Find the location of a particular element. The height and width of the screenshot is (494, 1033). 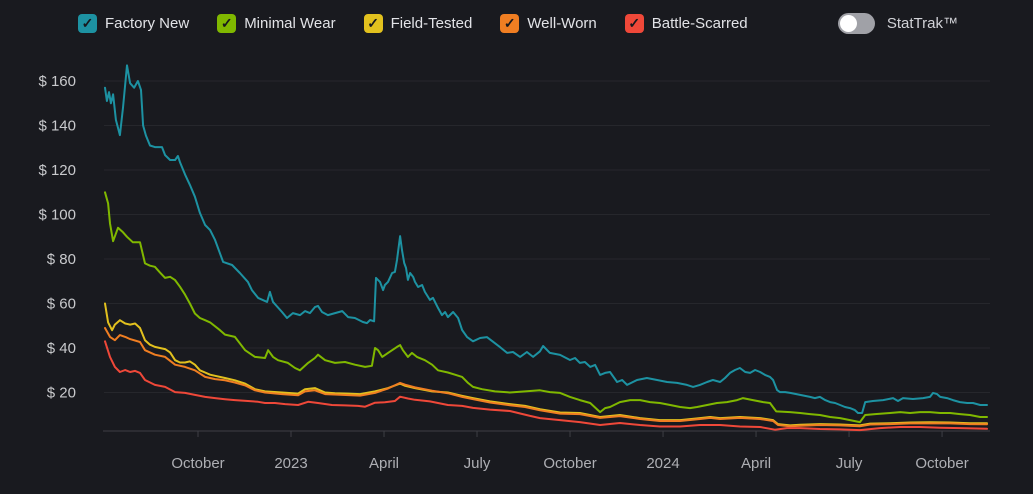

stattrak-control: StatTrak™ is located at coordinates (897, 23).